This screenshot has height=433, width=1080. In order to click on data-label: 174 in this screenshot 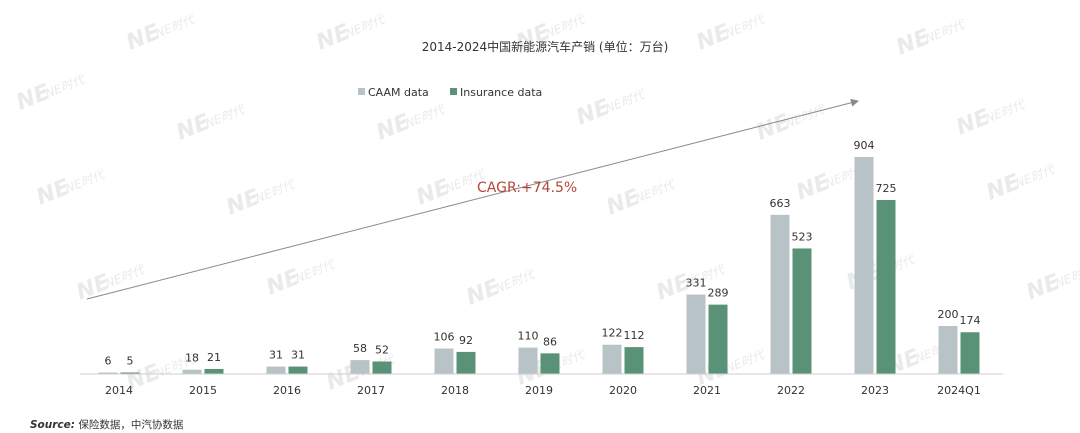, I will do `click(970, 320)`.